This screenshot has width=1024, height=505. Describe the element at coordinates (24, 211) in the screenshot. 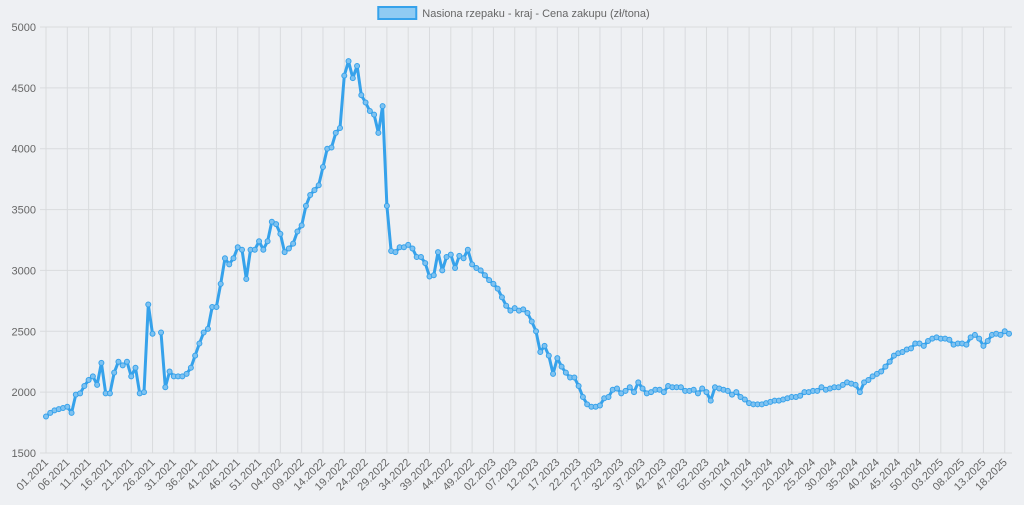

I see `y-tick-label: 3500` at that location.